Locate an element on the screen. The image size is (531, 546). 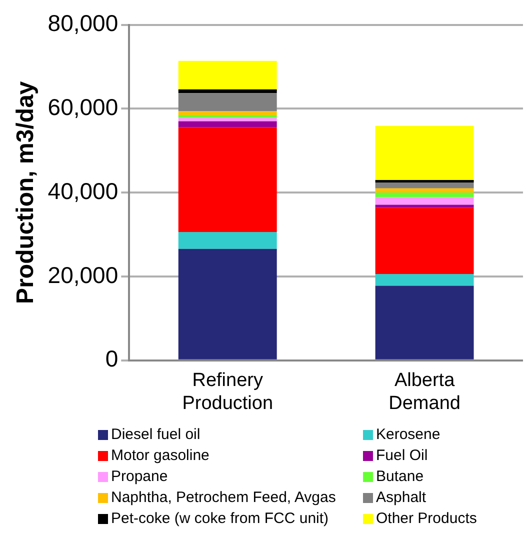
legend-label: Motor gasoline is located at coordinates (160, 455).